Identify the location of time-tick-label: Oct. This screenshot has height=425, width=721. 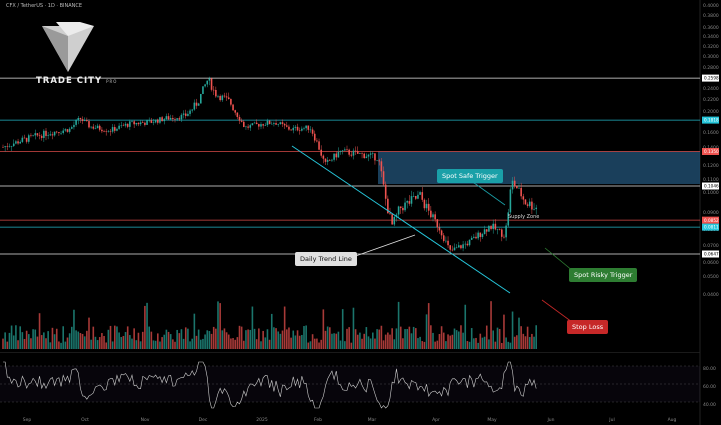
(85, 420).